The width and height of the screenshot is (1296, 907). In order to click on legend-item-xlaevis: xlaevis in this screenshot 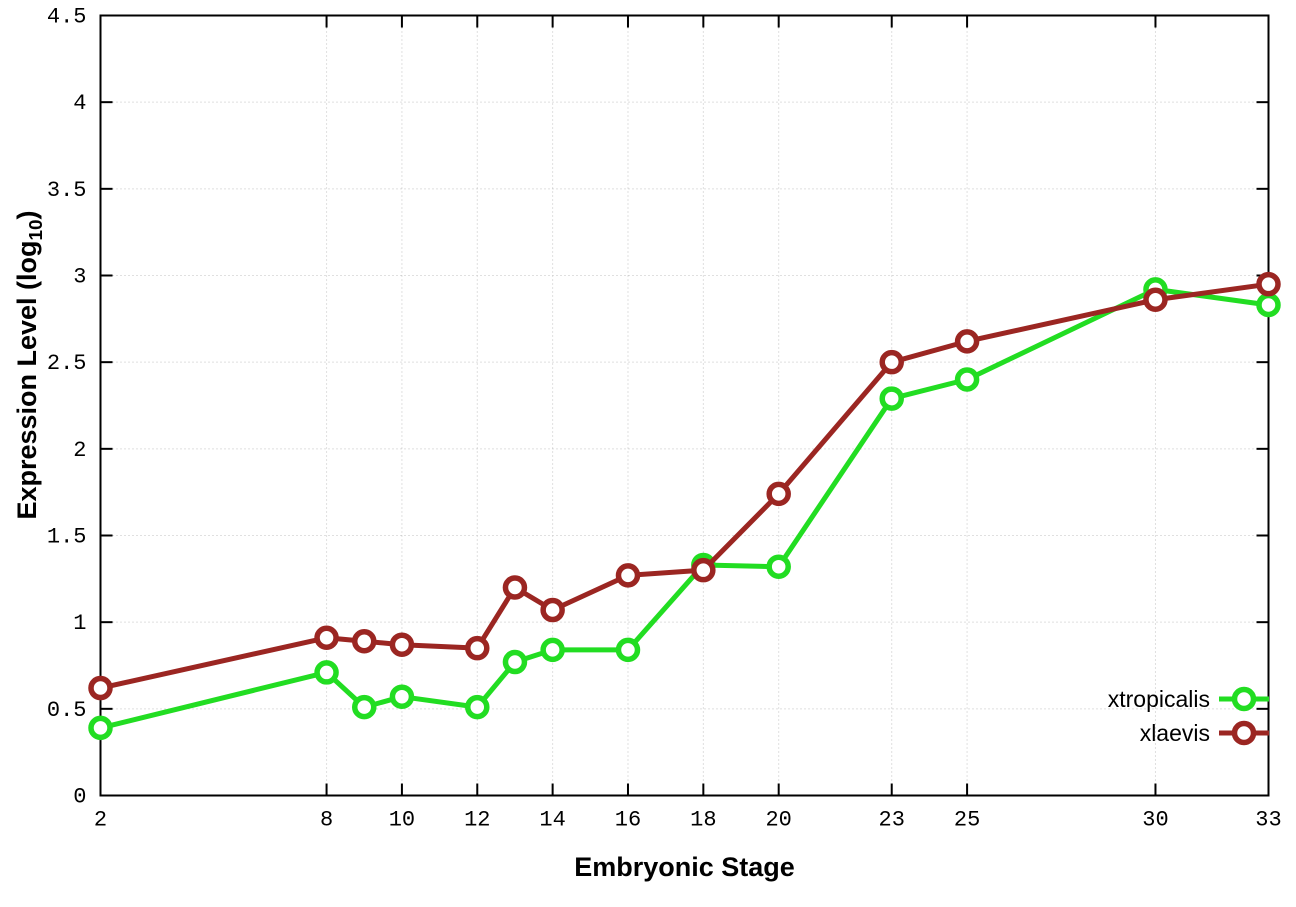, I will do `click(1205, 733)`.